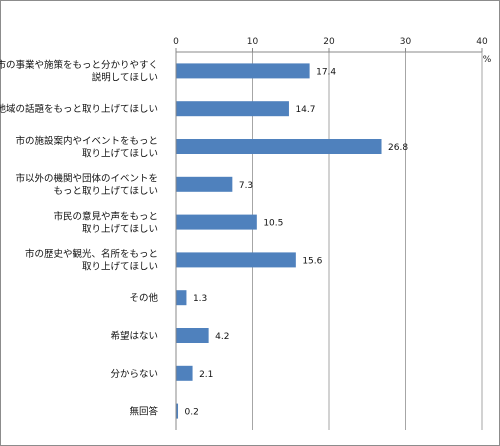  I want to click on category-label: もっと取り上げてほしい, so click(105, 191).